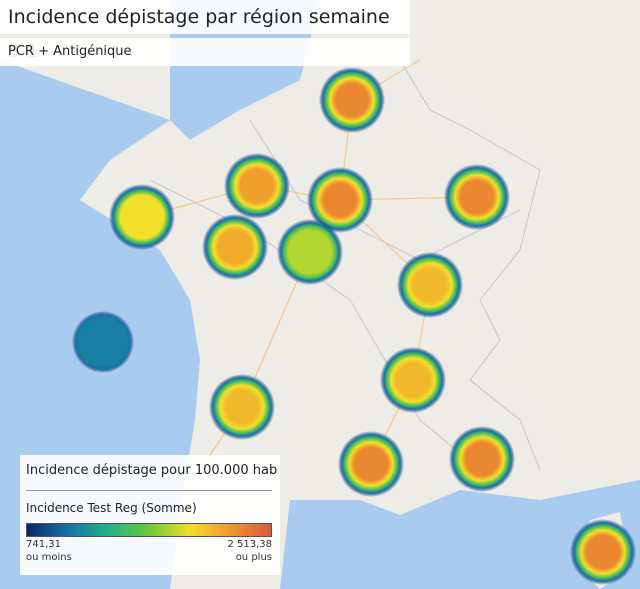  Describe the element at coordinates (149, 530) in the screenshot. I see `color-scale` at that location.